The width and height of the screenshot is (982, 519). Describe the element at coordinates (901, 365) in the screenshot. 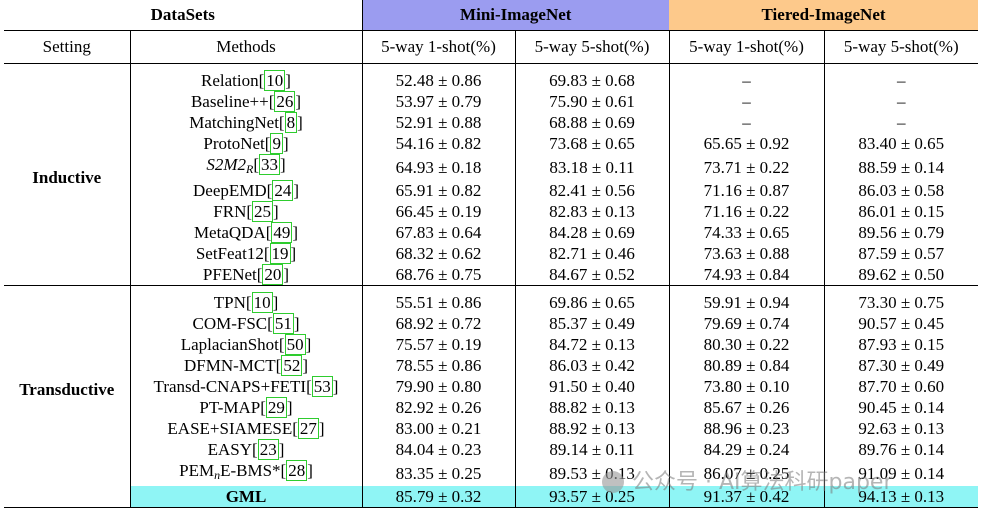

I see `value-cell: 87.30 ± 0.49` at that location.